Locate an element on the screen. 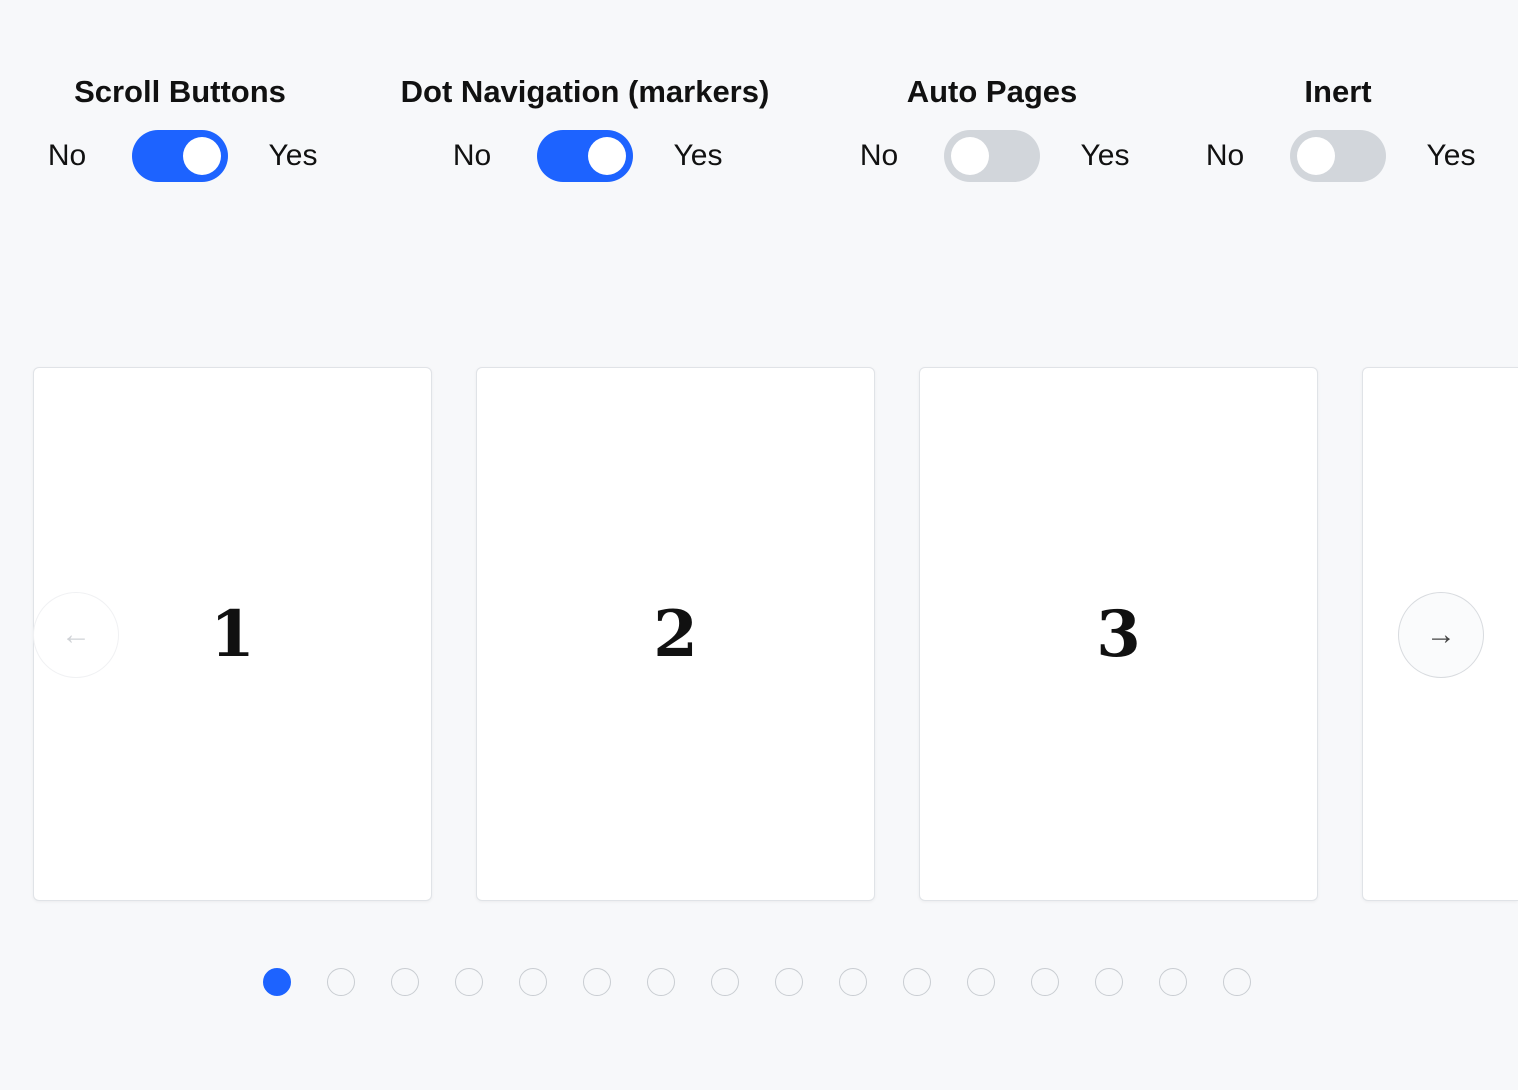 The image size is (1518, 1090). scroll-next-button: → is located at coordinates (1441, 635).